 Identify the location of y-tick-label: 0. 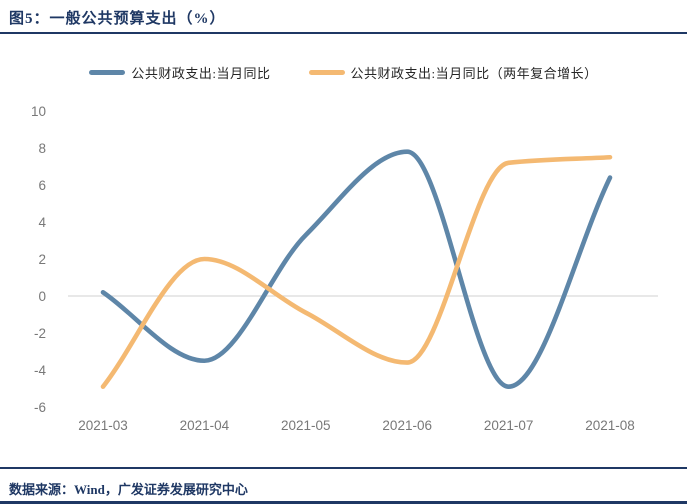
(42, 296).